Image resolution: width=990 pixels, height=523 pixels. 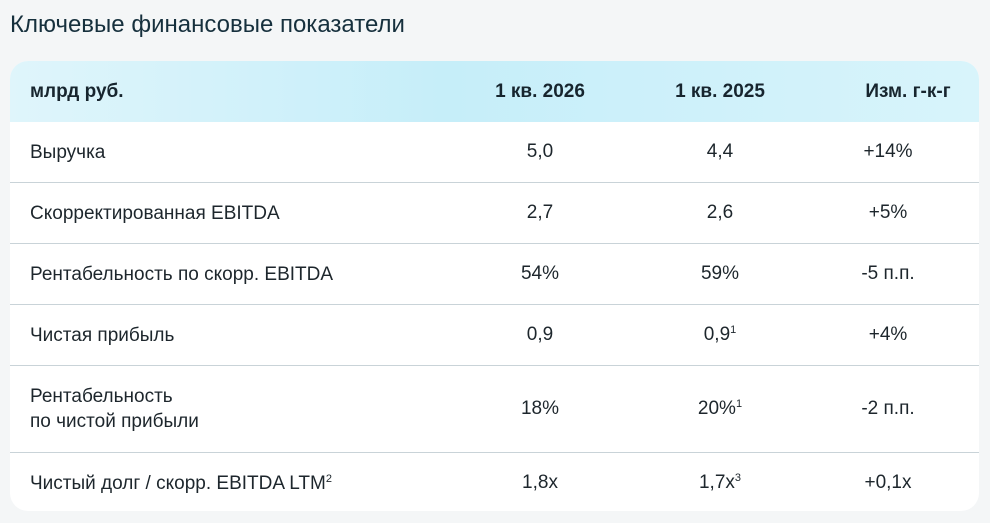 I want to click on value-text: 59%, so click(x=720, y=273).